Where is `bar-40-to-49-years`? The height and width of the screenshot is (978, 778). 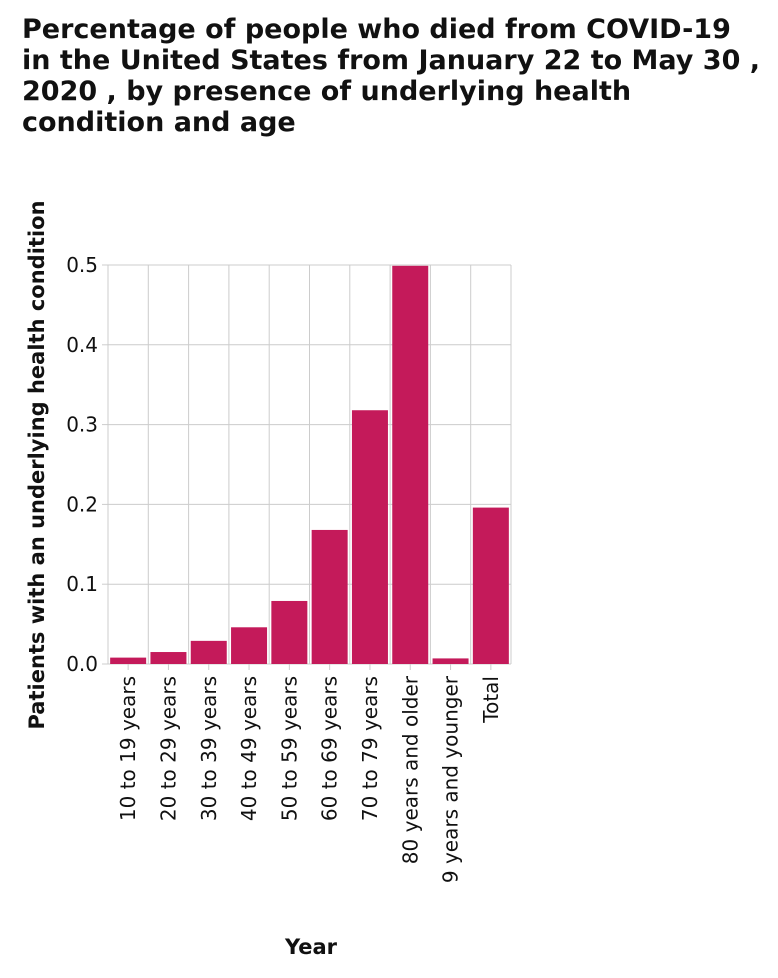
bar-40-to-49-years is located at coordinates (249, 645).